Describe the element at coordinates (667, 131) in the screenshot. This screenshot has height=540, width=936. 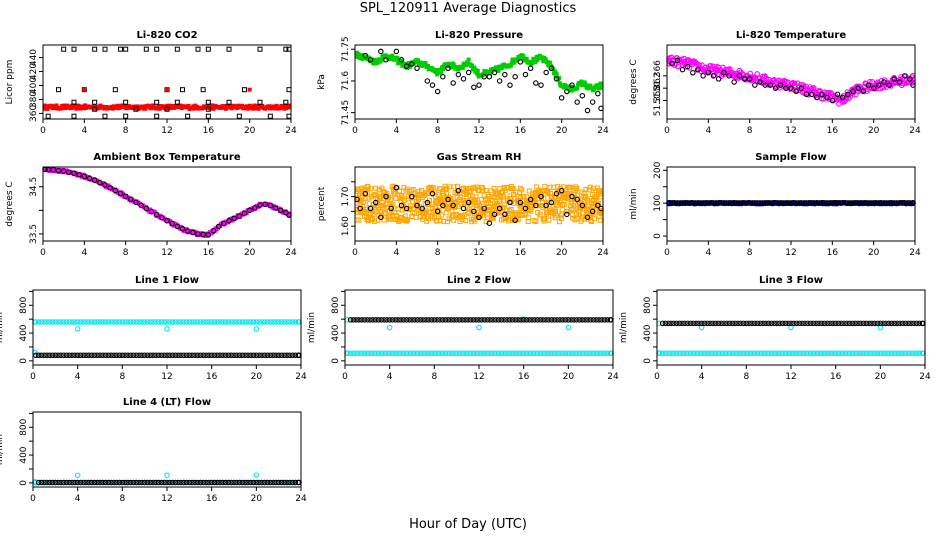
I see `x-tick-label: 0` at that location.